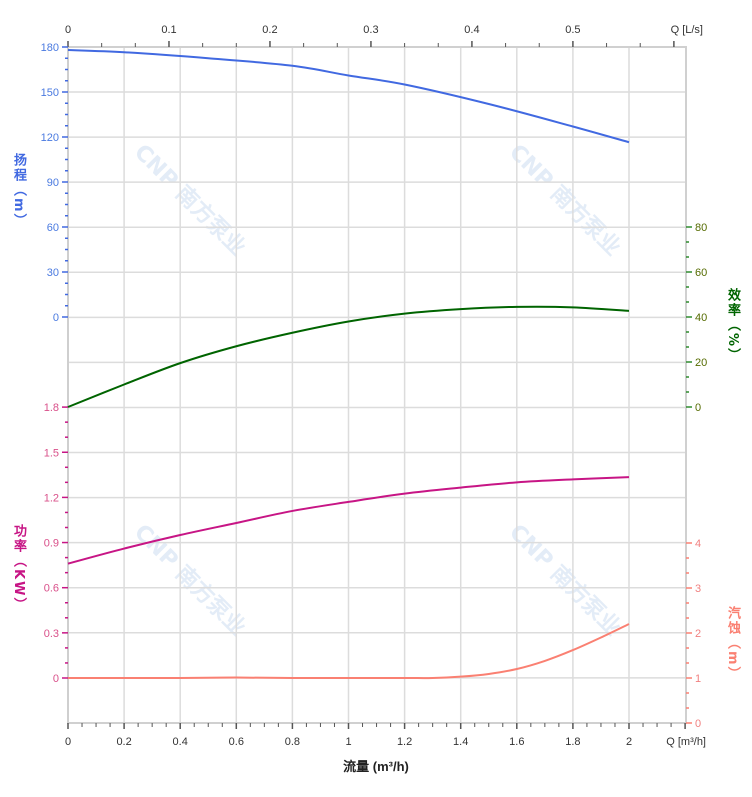 This screenshot has height=797, width=752. What do you see at coordinates (50, 48) in the screenshot?
I see `head-tick-label: 180` at bounding box center [50, 48].